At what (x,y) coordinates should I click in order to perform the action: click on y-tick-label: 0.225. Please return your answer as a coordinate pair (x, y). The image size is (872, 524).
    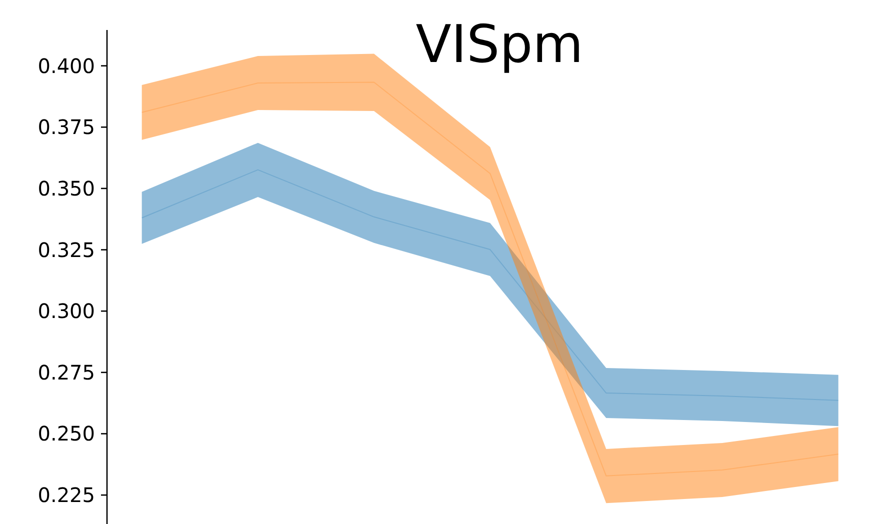
    Looking at the image, I should click on (66, 495).